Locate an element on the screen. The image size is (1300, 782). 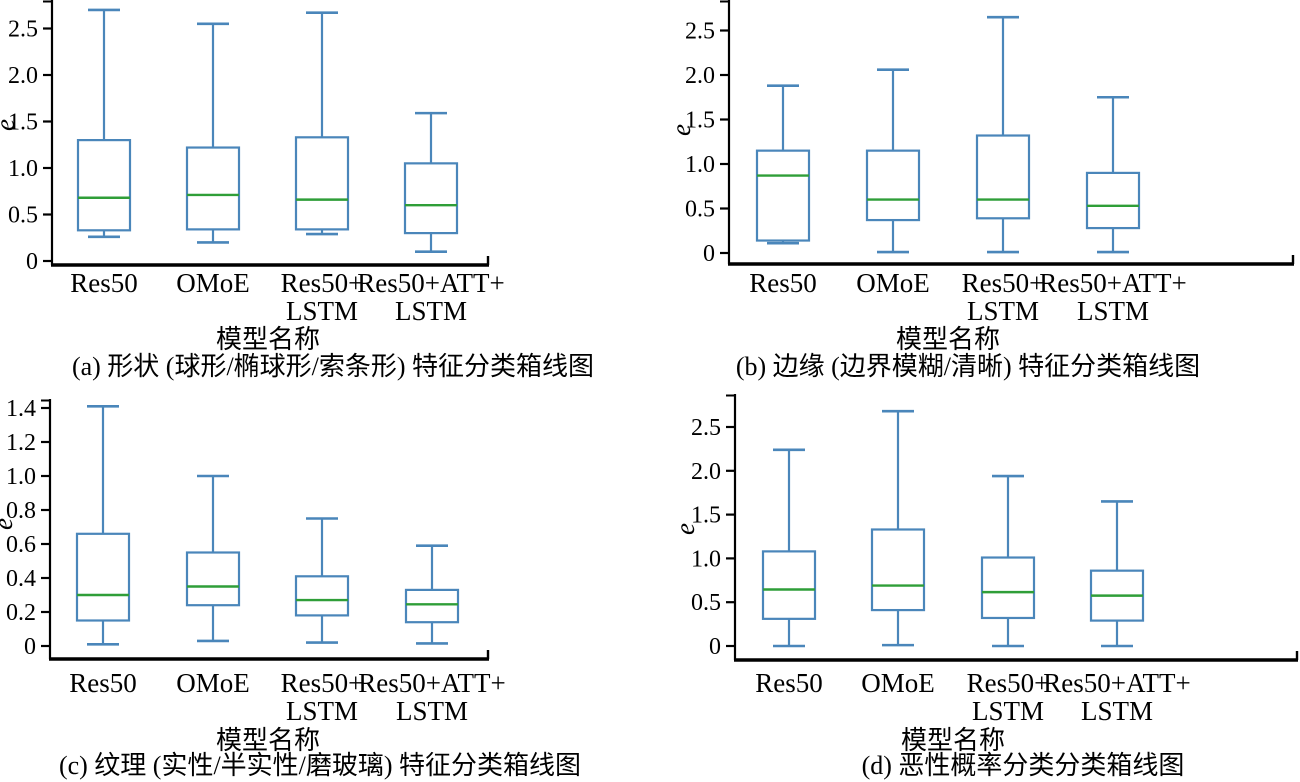
y-tick-label: 0.4 is located at coordinates (21, 579).